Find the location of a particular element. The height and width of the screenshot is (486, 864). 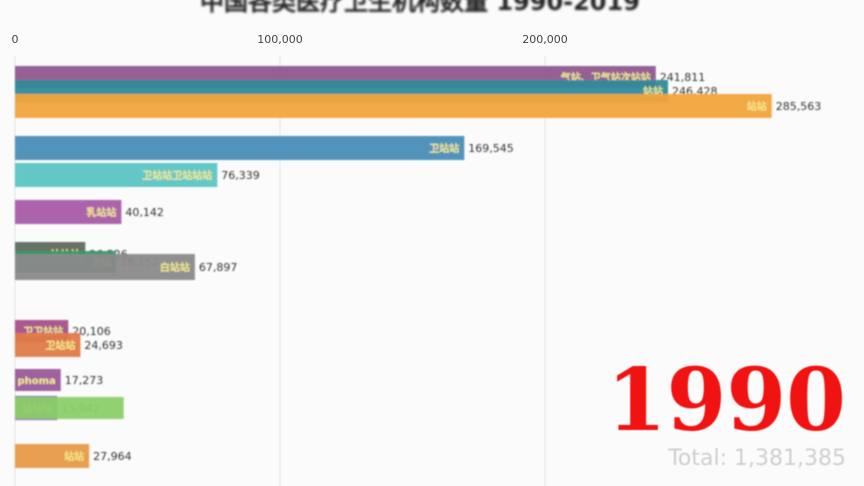

x-tick-label: 200,000 is located at coordinates (545, 39).